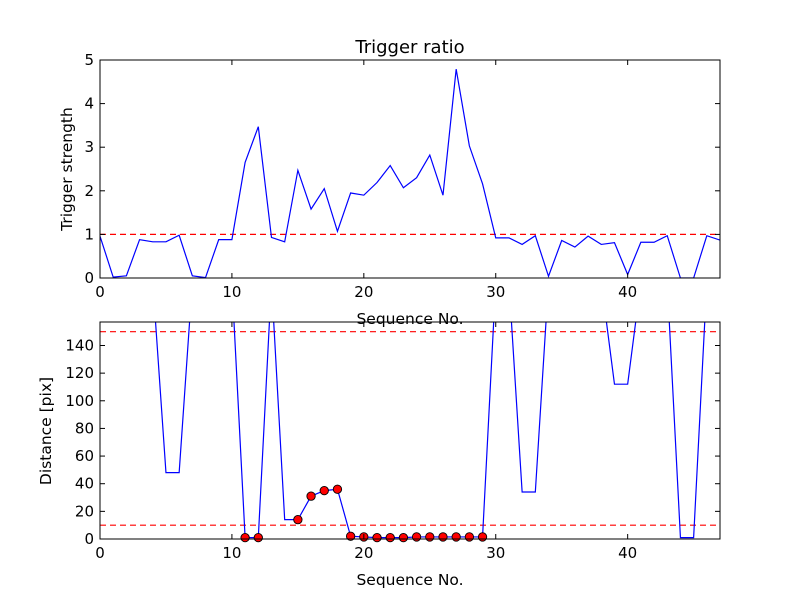 The image size is (800, 600). Describe the element at coordinates (89, 104) in the screenshot. I see `top-plot-ytick-label: 4` at that location.